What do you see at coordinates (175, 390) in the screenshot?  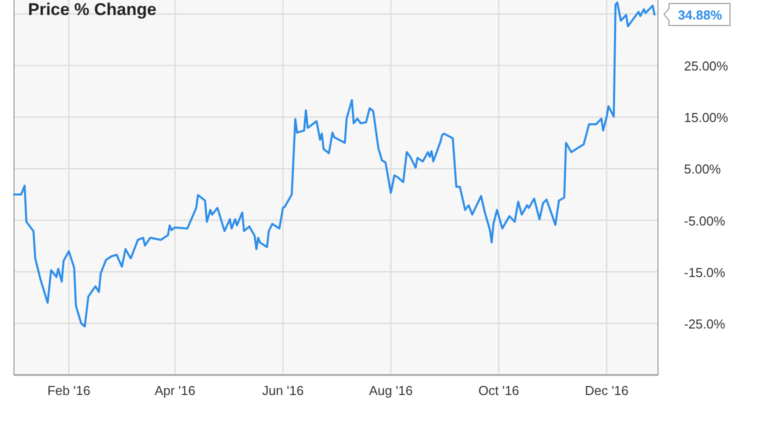 I see `x-tick-label: Apr '16` at bounding box center [175, 390].